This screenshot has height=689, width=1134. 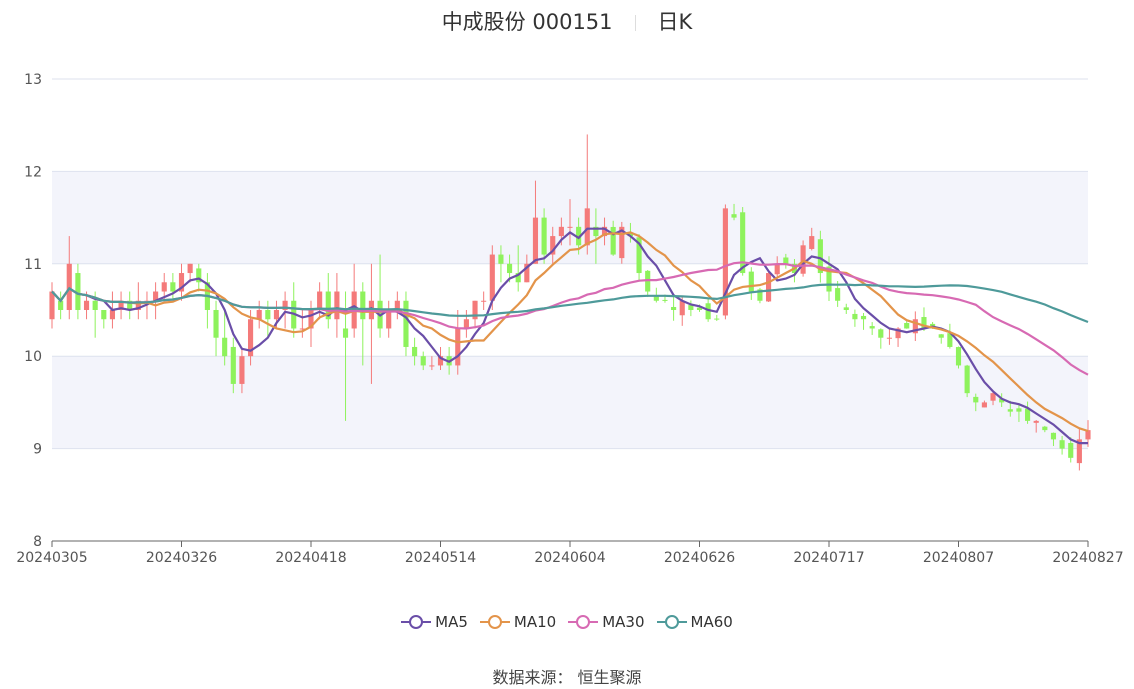 I want to click on data-source: 数据来源： 恒生聚源, so click(x=567, y=676).